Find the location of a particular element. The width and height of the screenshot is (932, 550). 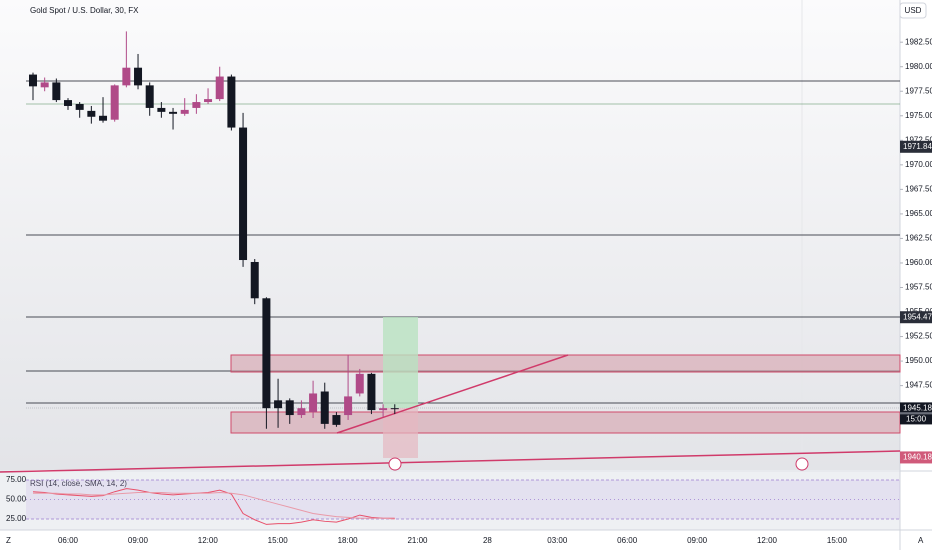

y-tick-label: 1970.00 is located at coordinates (918, 164).